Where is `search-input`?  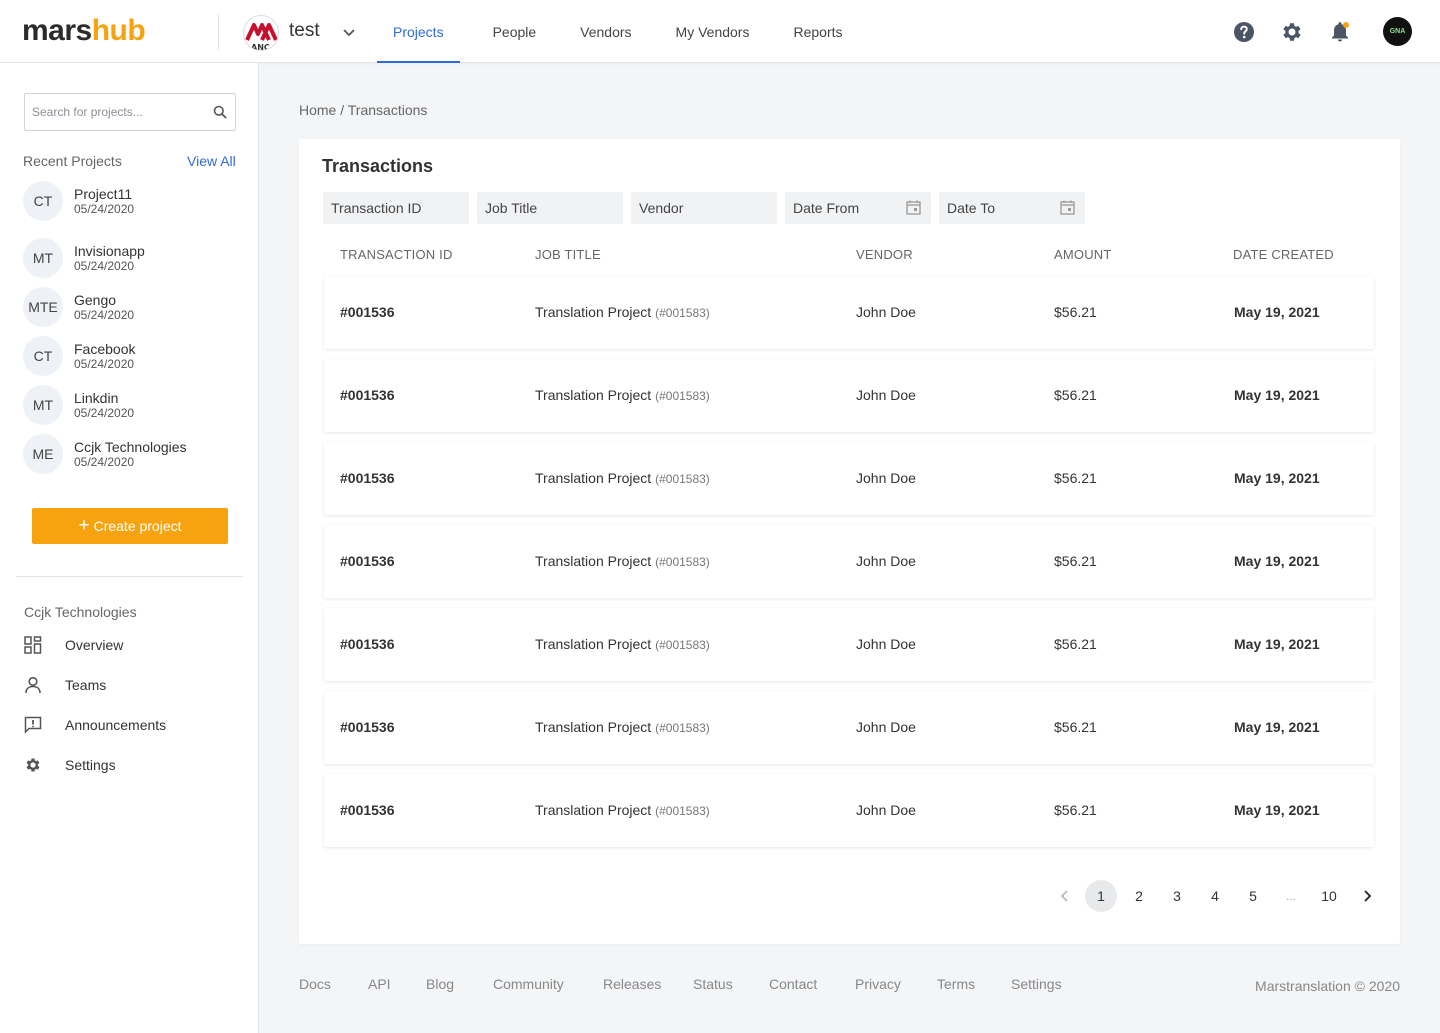
search-input is located at coordinates (117, 112).